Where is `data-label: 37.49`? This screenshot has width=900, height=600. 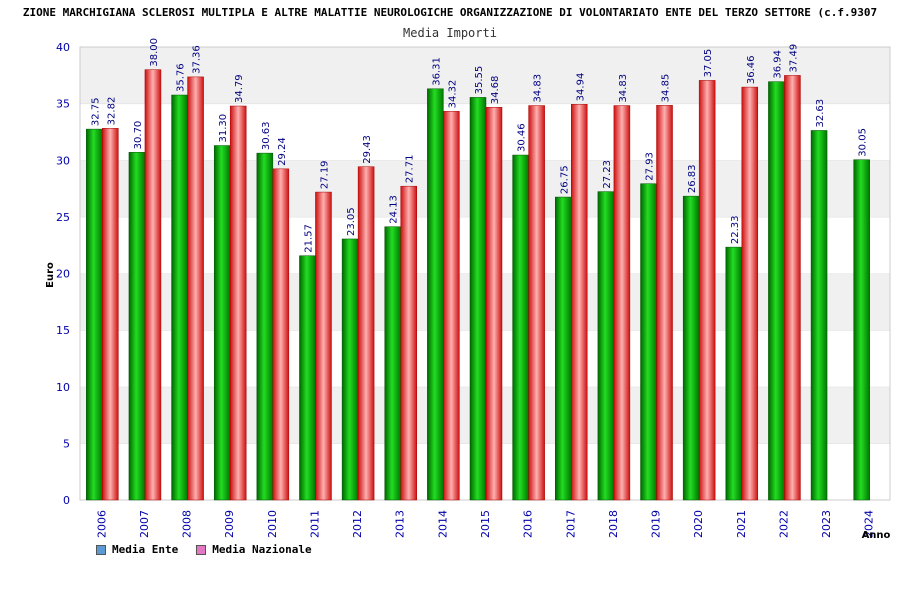
data-label: 37.49 is located at coordinates (793, 58).